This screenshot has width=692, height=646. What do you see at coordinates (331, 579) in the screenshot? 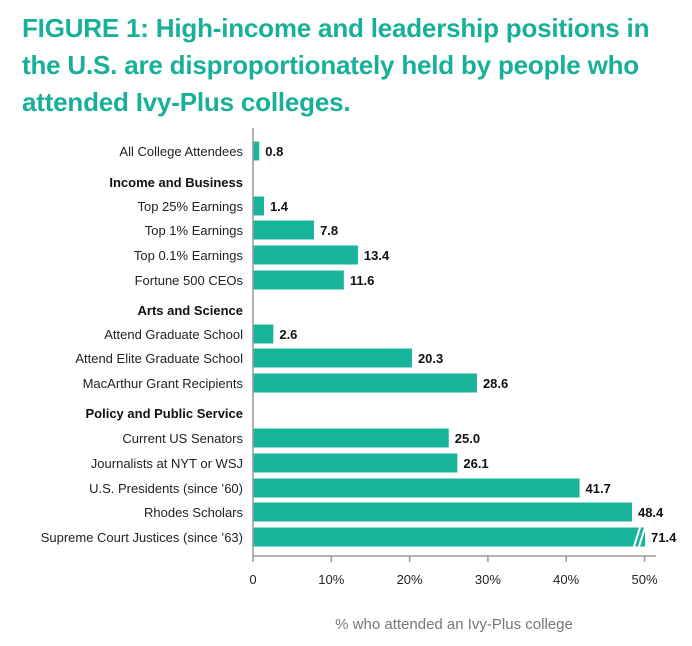
I see `x-tick-label: 10%` at bounding box center [331, 579].